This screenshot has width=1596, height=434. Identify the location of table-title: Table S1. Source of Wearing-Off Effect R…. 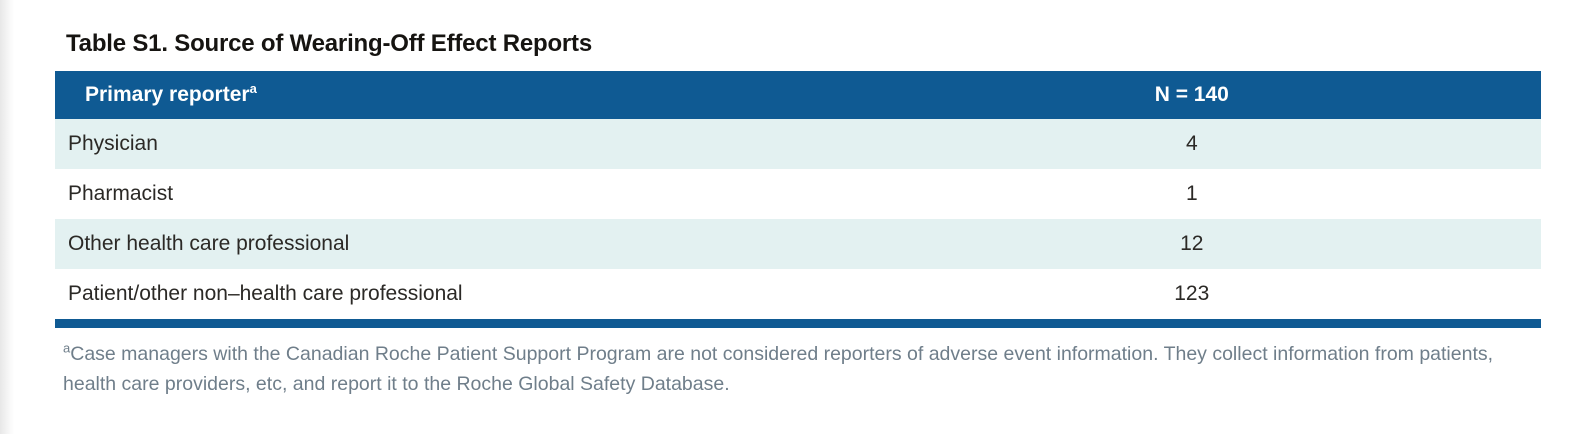
(803, 44).